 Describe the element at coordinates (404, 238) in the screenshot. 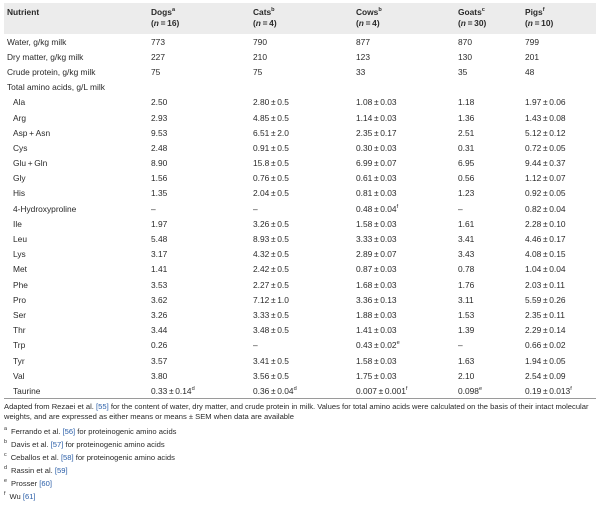

I see `table-cell: 3.33 ± 0.03` at that location.